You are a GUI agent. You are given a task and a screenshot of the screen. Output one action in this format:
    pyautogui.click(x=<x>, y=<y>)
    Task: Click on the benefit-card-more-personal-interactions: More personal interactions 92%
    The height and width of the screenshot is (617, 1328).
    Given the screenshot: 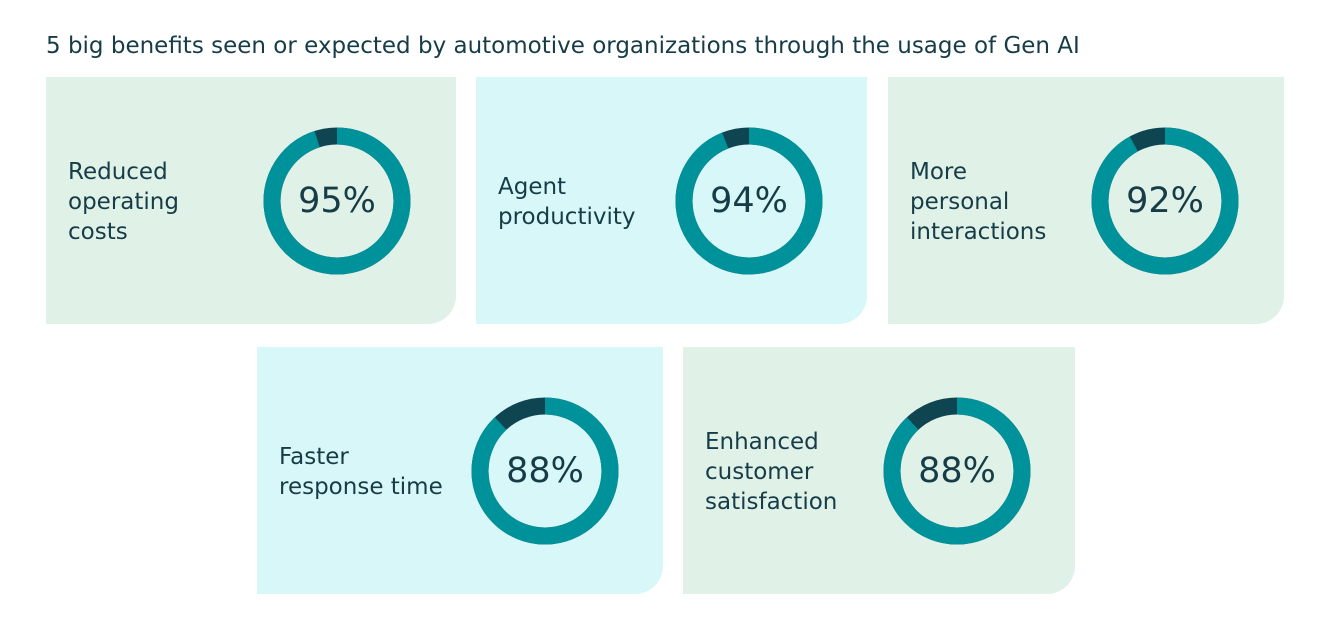 What is the action you would take?
    pyautogui.click(x=1086, y=200)
    